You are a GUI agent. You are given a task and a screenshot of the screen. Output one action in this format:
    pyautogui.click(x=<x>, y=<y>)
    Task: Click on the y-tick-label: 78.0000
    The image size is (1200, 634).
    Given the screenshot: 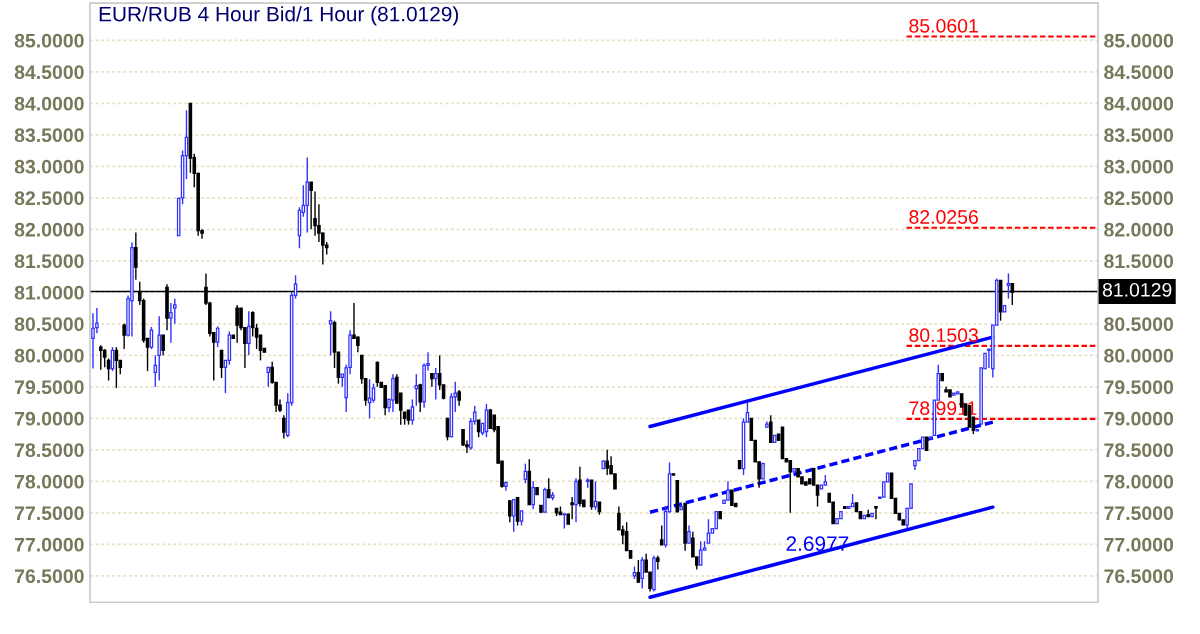 What is the action you would take?
    pyautogui.click(x=49, y=481)
    